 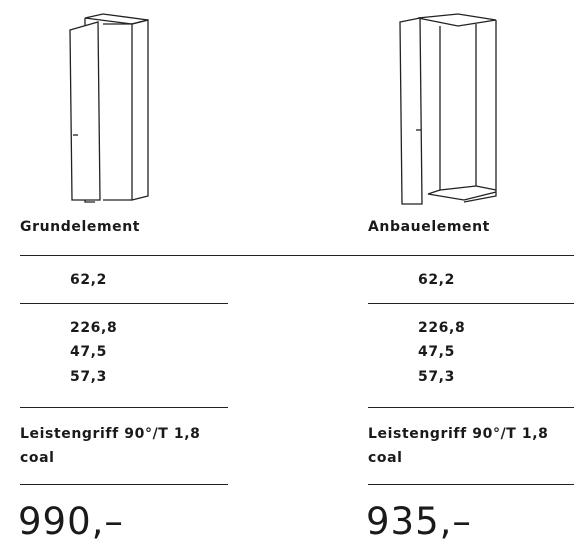 What do you see at coordinates (80, 227) in the screenshot?
I see `product-title: Grundelement` at bounding box center [80, 227].